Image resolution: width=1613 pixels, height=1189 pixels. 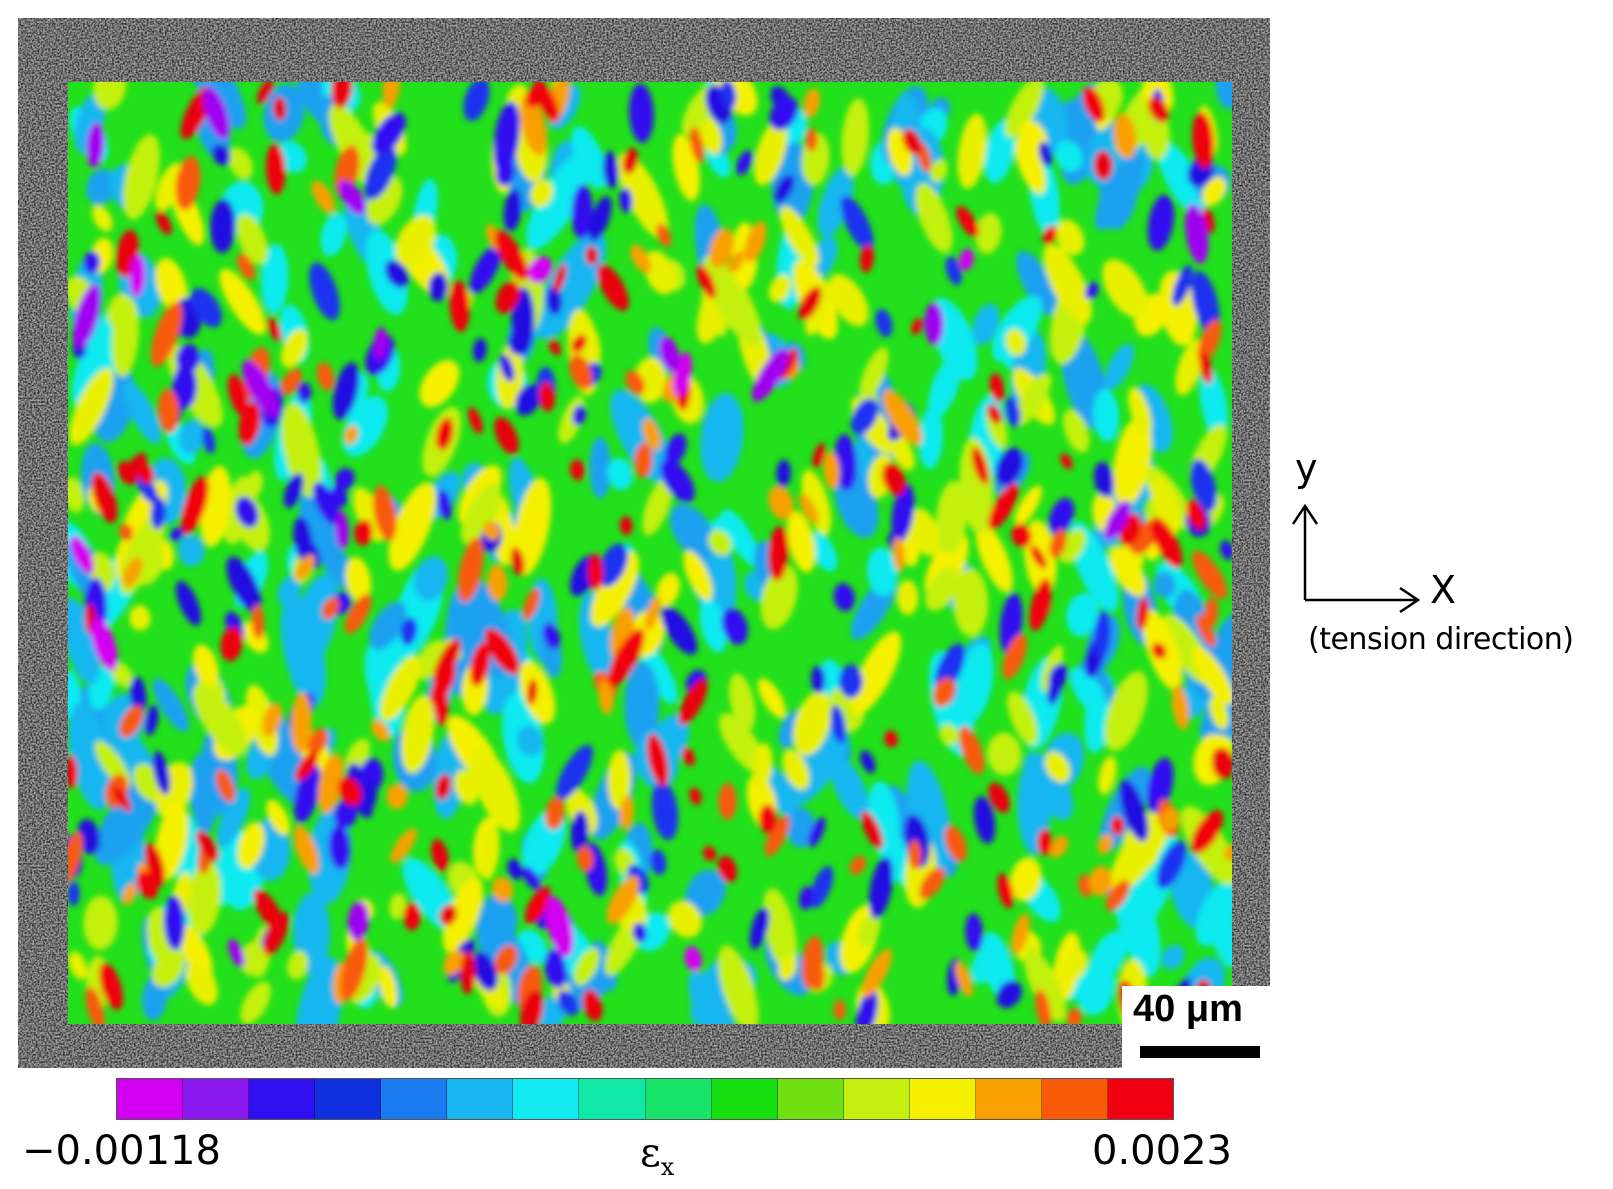 What do you see at coordinates (1445, 555) in the screenshot?
I see `axes-diagram` at bounding box center [1445, 555].